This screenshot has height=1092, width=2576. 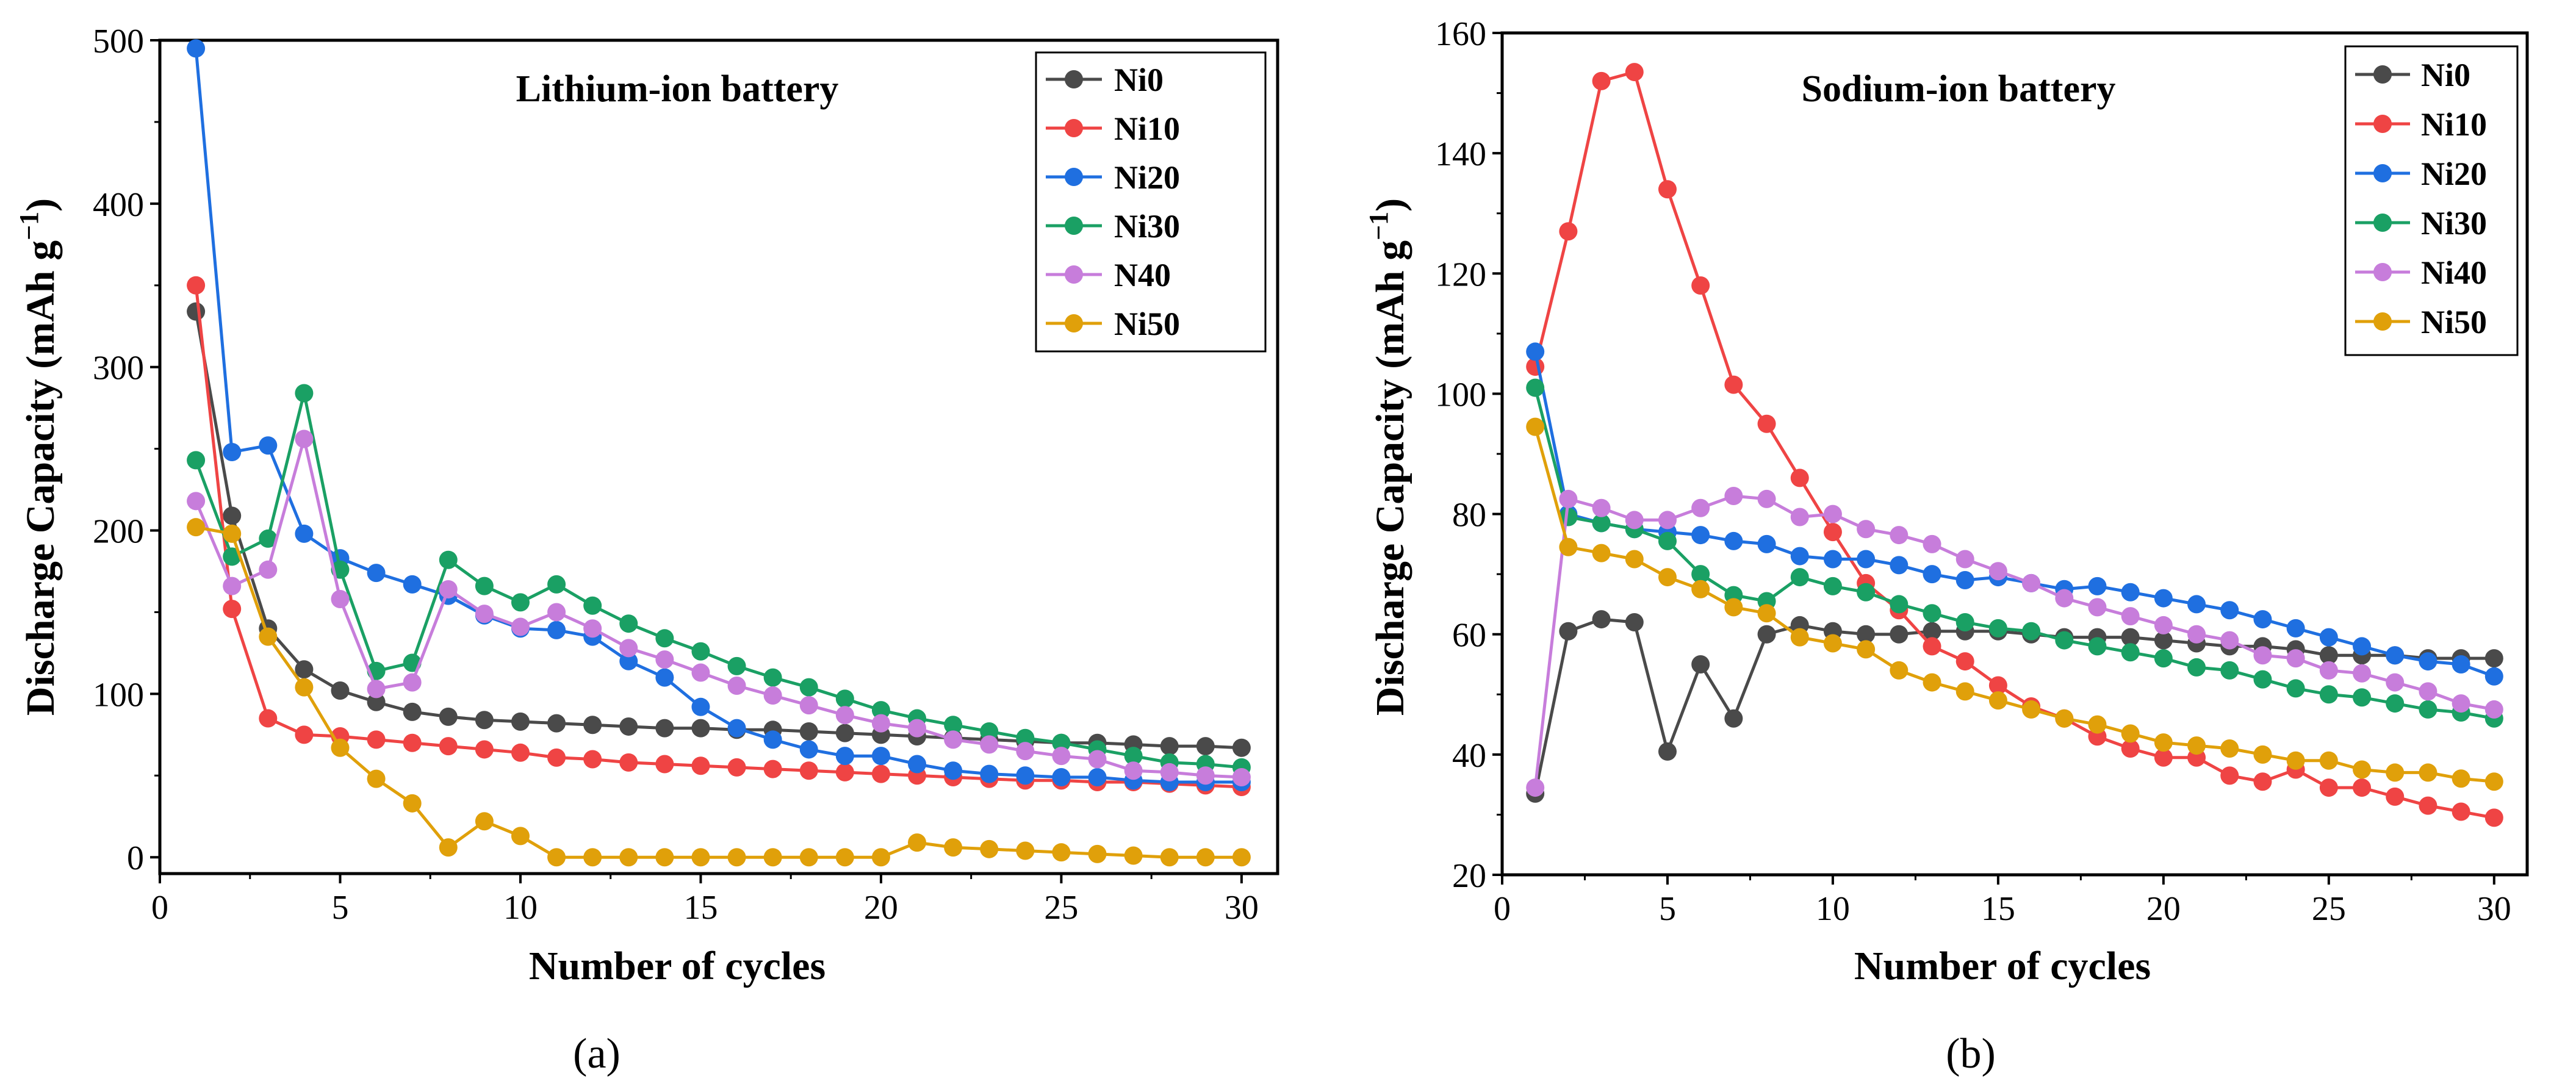 What do you see at coordinates (2494, 909) in the screenshot?
I see `x-tick-label: 30` at bounding box center [2494, 909].